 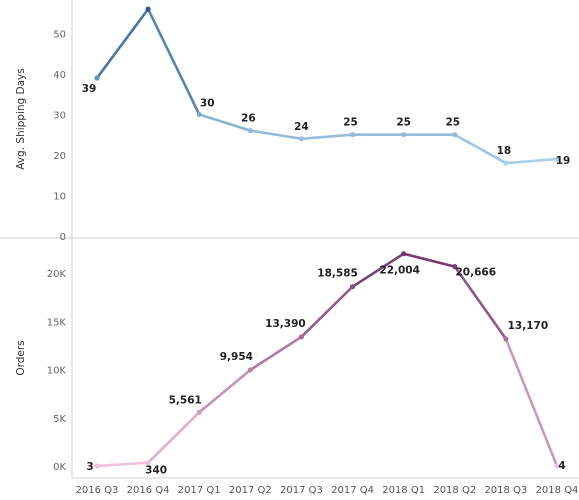 What do you see at coordinates (59, 34) in the screenshot?
I see `y-tick-label: 50` at bounding box center [59, 34].